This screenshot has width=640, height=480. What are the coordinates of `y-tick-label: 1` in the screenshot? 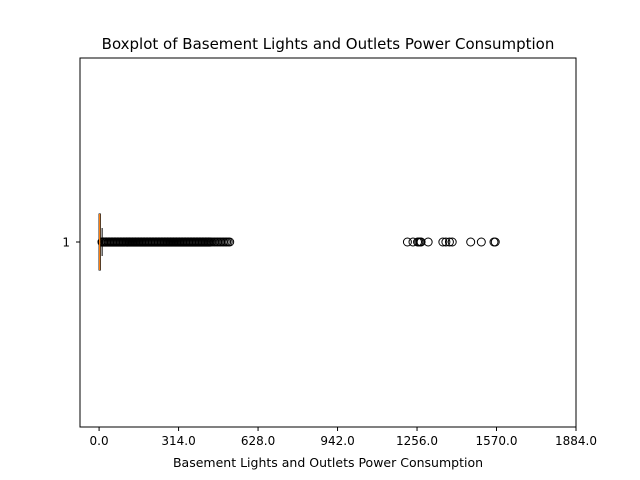 It's located at (66, 243).